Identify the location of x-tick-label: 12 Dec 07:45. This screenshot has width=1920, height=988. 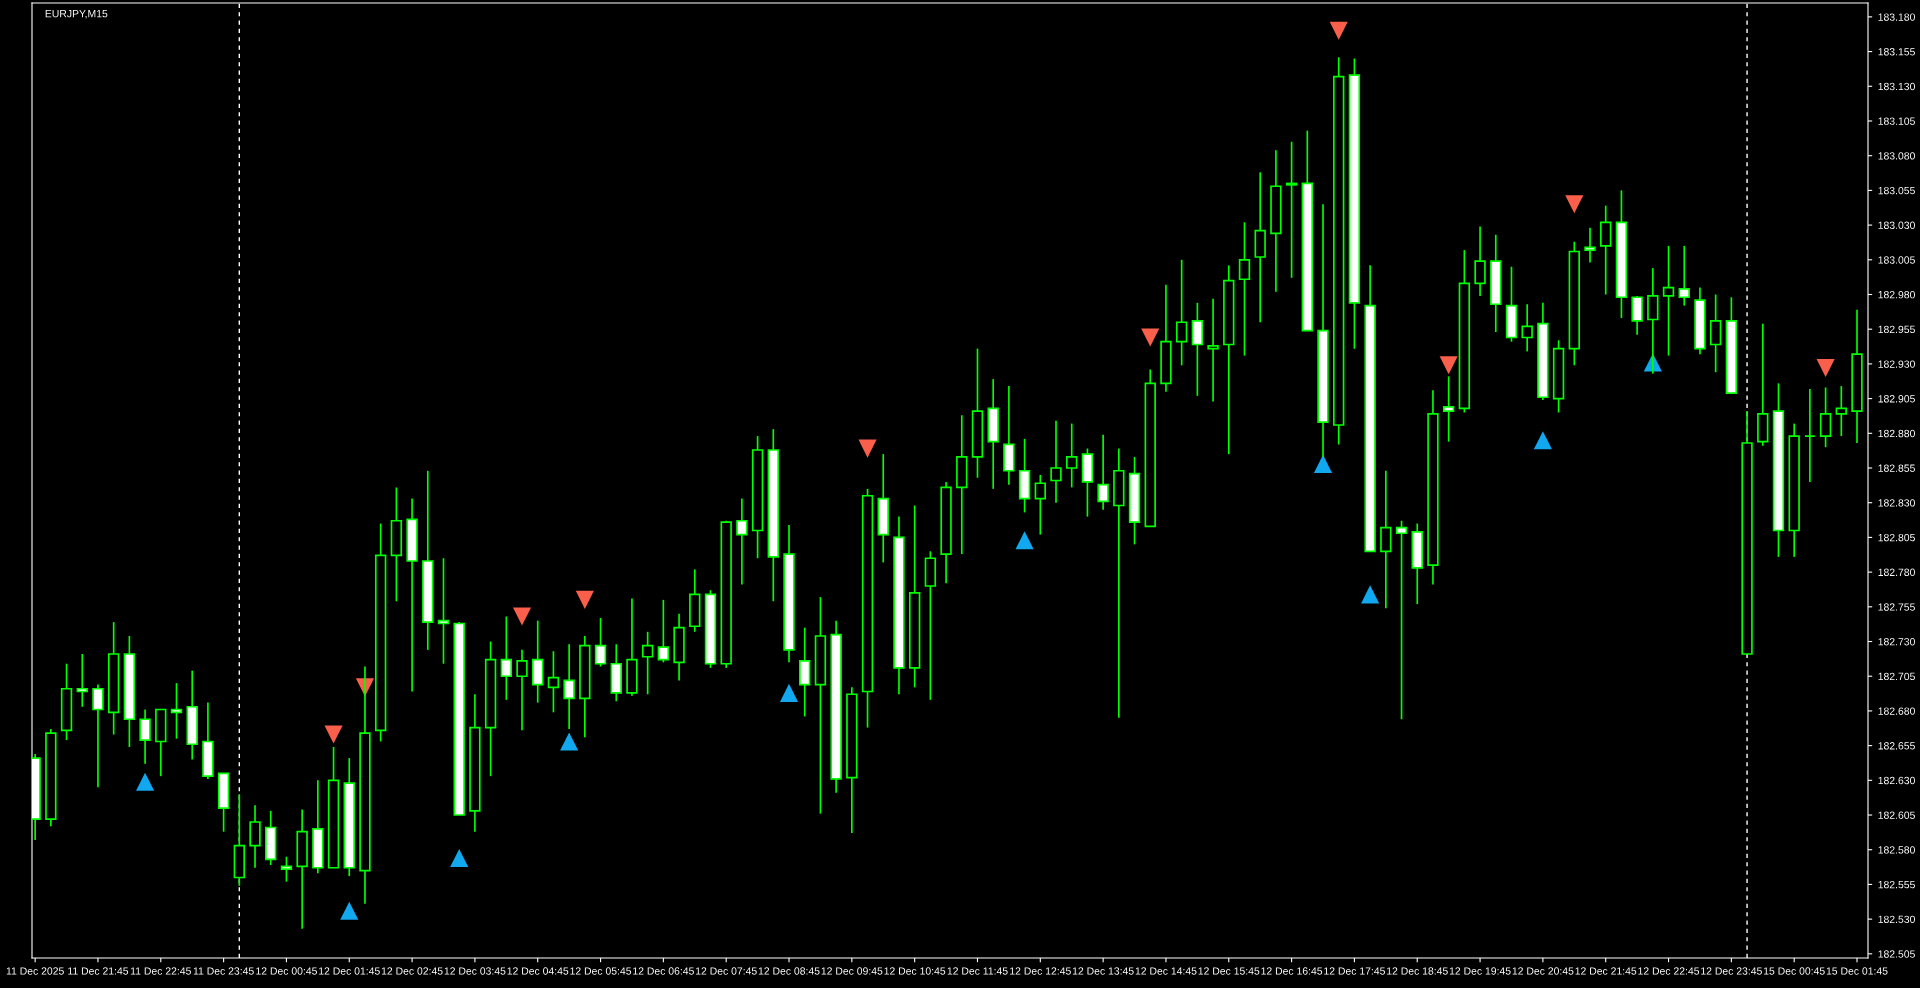
(726, 971).